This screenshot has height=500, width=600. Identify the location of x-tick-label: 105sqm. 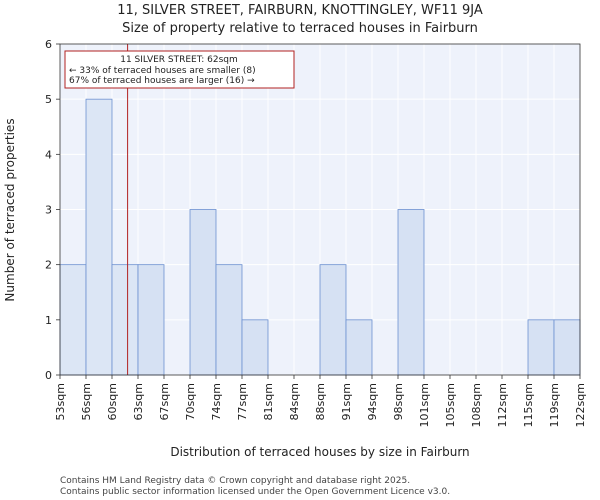
(450, 405).